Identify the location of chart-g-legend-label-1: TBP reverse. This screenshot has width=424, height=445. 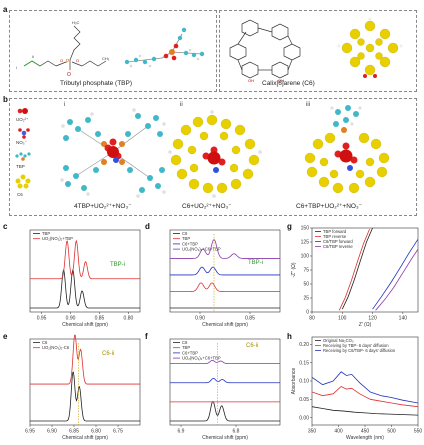
(335, 236).